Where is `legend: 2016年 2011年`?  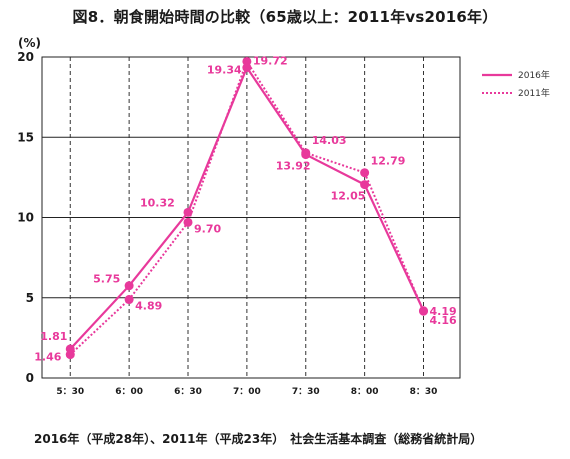 legend: 2016年 2011年 is located at coordinates (516, 84).